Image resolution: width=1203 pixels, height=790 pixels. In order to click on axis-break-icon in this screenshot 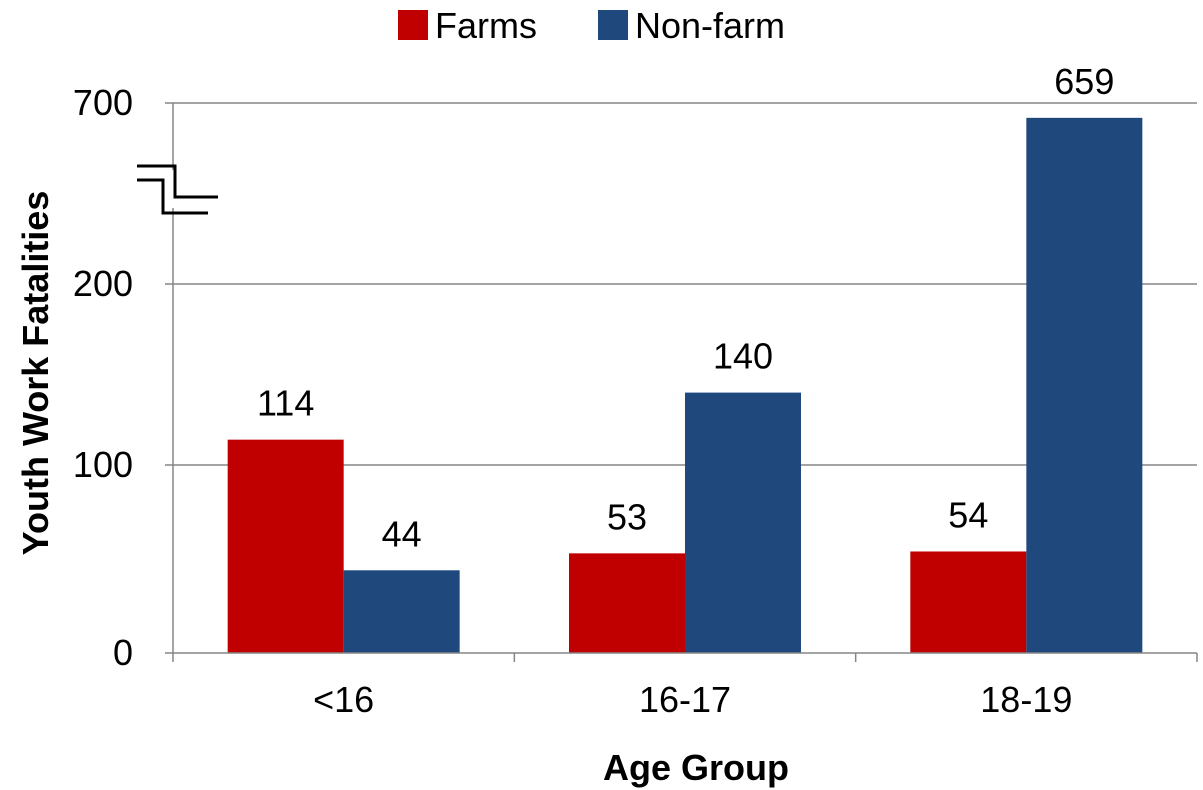, I will do `click(177, 189)`.